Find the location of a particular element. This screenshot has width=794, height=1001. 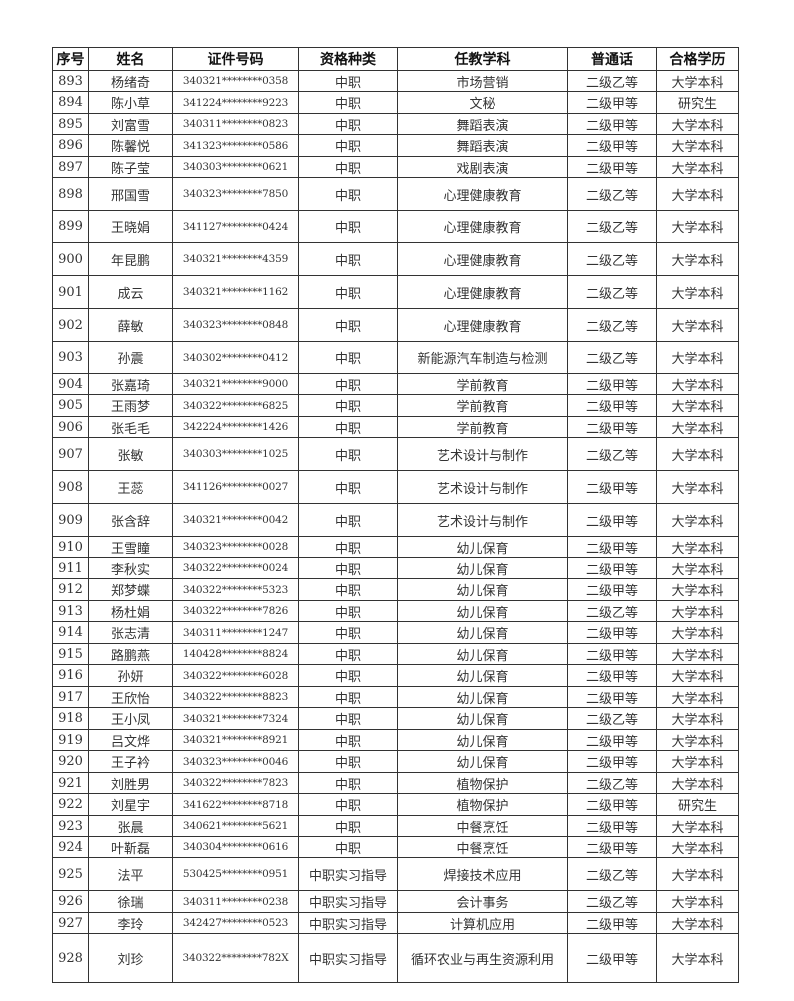

id-number-cell: 340323********7850 is located at coordinates (235, 194).